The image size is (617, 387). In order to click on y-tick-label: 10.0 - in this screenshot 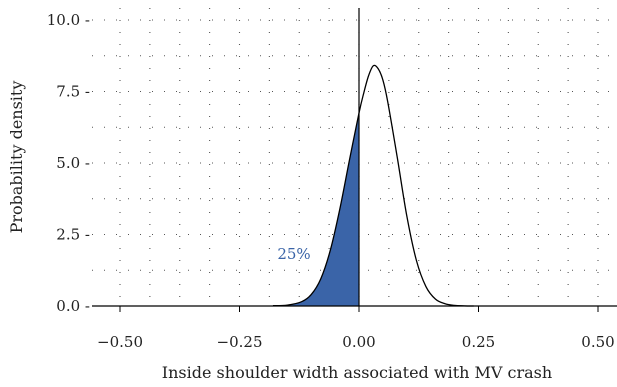, I will do `click(68, 20)`.